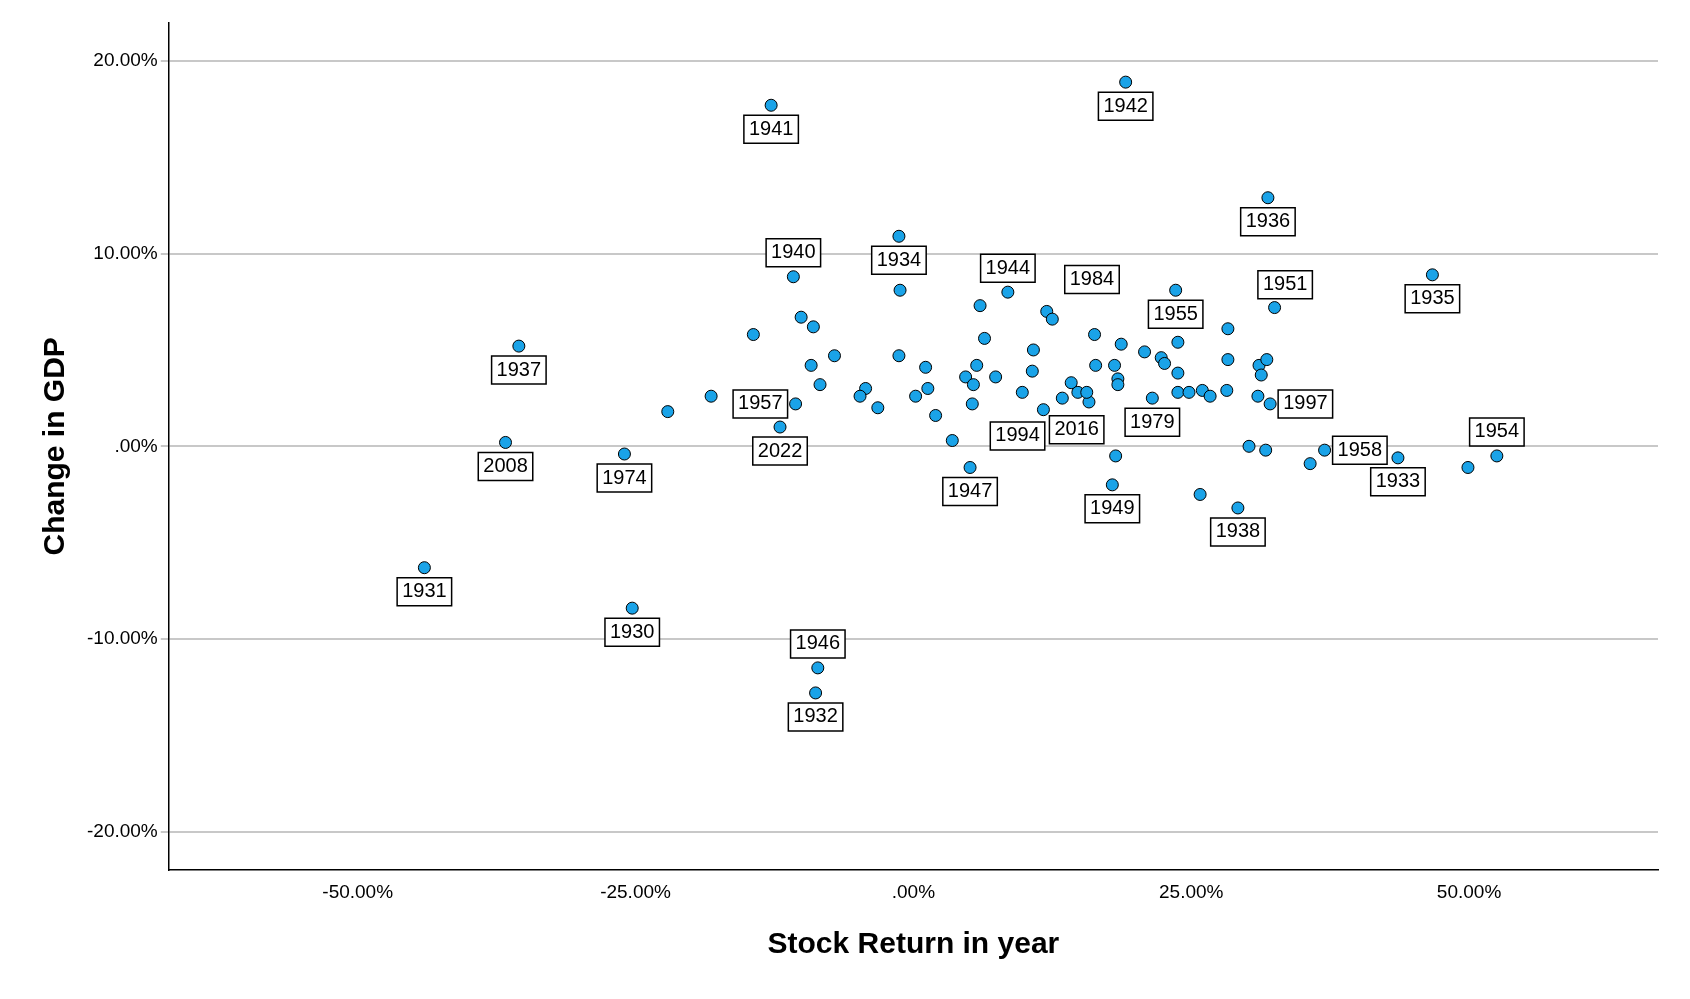  Describe the element at coordinates (1497, 430) in the screenshot. I see `annotation: 1954` at that location.